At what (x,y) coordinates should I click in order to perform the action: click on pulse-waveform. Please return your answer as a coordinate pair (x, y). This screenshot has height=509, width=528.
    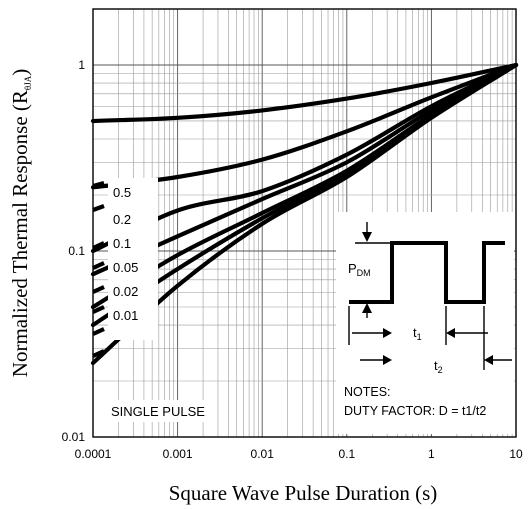
    Looking at the image, I should click on (427, 272).